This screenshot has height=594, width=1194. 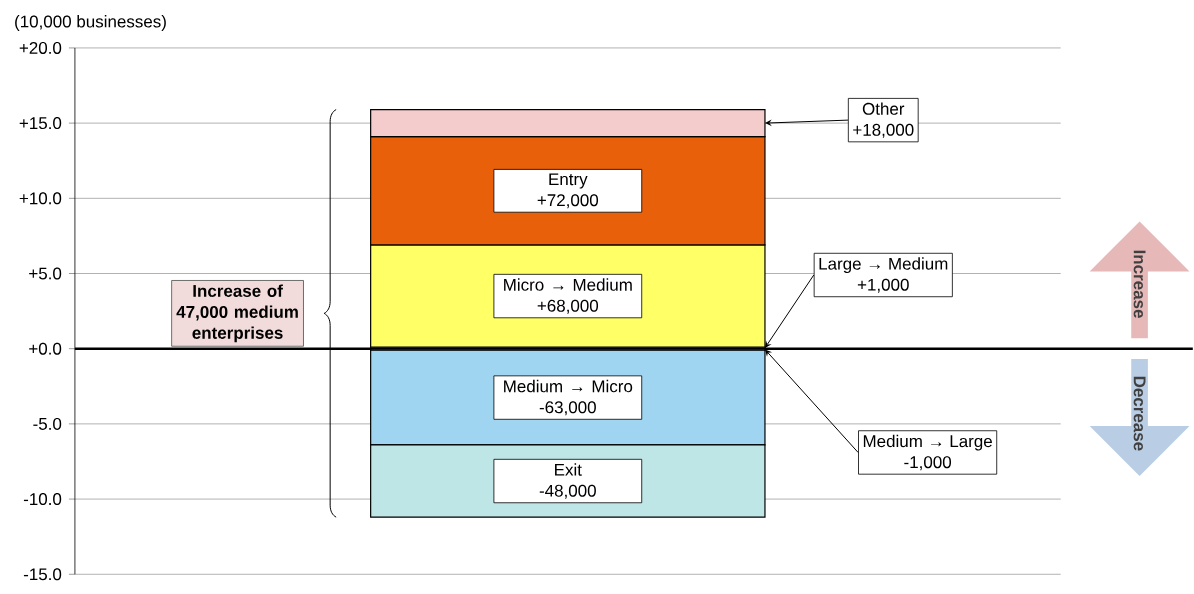 I want to click on text: +18,000, so click(x=883, y=130).